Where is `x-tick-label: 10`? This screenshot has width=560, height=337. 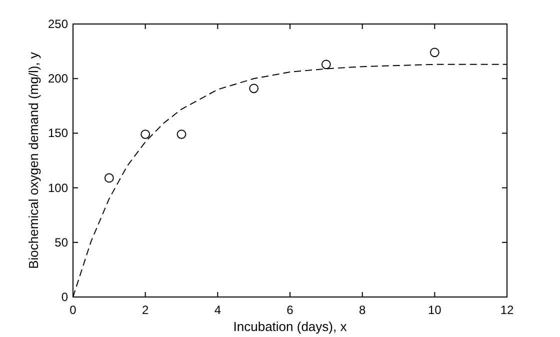
x-tick-label: 10 is located at coordinates (435, 310).